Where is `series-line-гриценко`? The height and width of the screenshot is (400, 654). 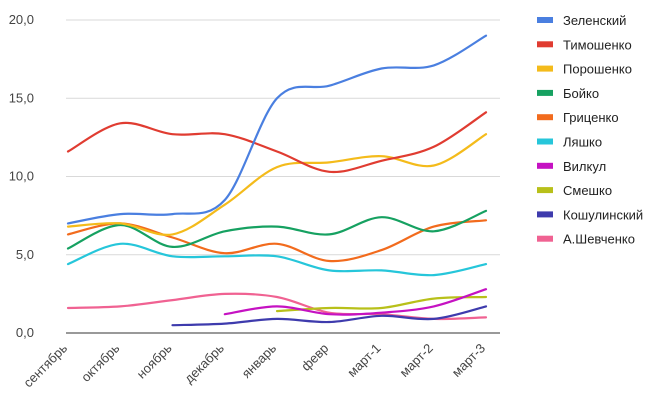 series-line-гриценко is located at coordinates (277, 241).